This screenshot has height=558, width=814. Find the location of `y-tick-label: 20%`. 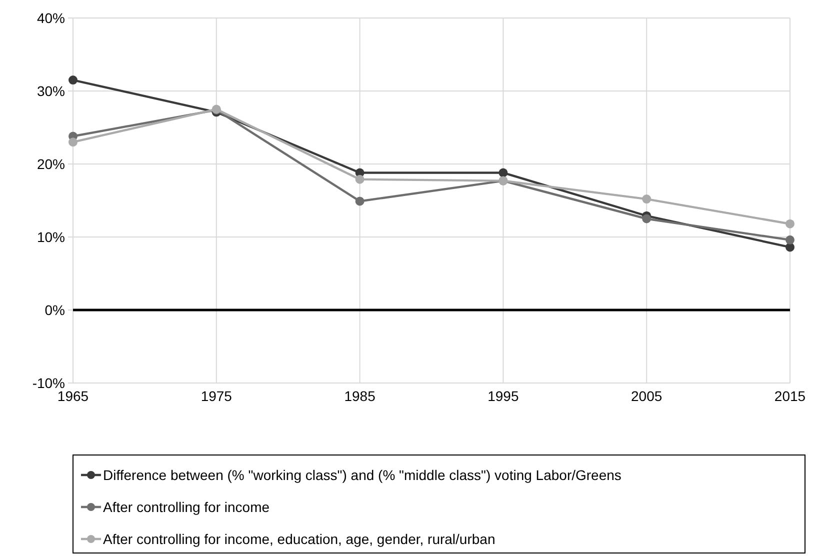

y-tick-label: 20% is located at coordinates (50, 164).